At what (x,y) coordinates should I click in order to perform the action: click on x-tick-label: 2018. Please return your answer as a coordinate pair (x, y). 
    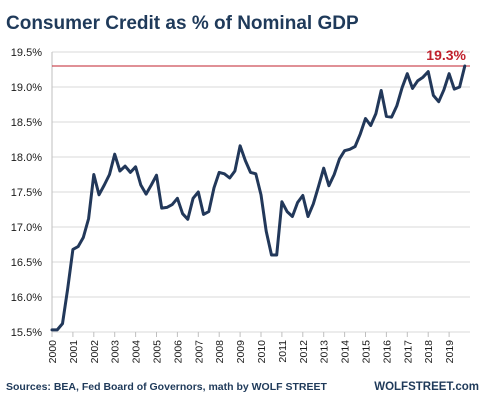
    Looking at the image, I should click on (429, 352).